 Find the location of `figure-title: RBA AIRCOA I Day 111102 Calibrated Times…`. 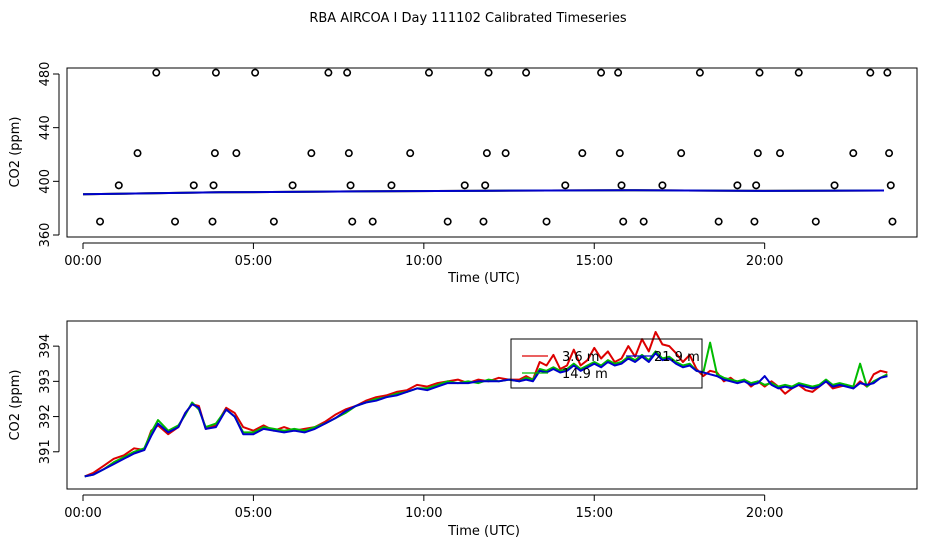

figure-title: RBA AIRCOA I Day 111102 Calibrated Times… is located at coordinates (468, 18).